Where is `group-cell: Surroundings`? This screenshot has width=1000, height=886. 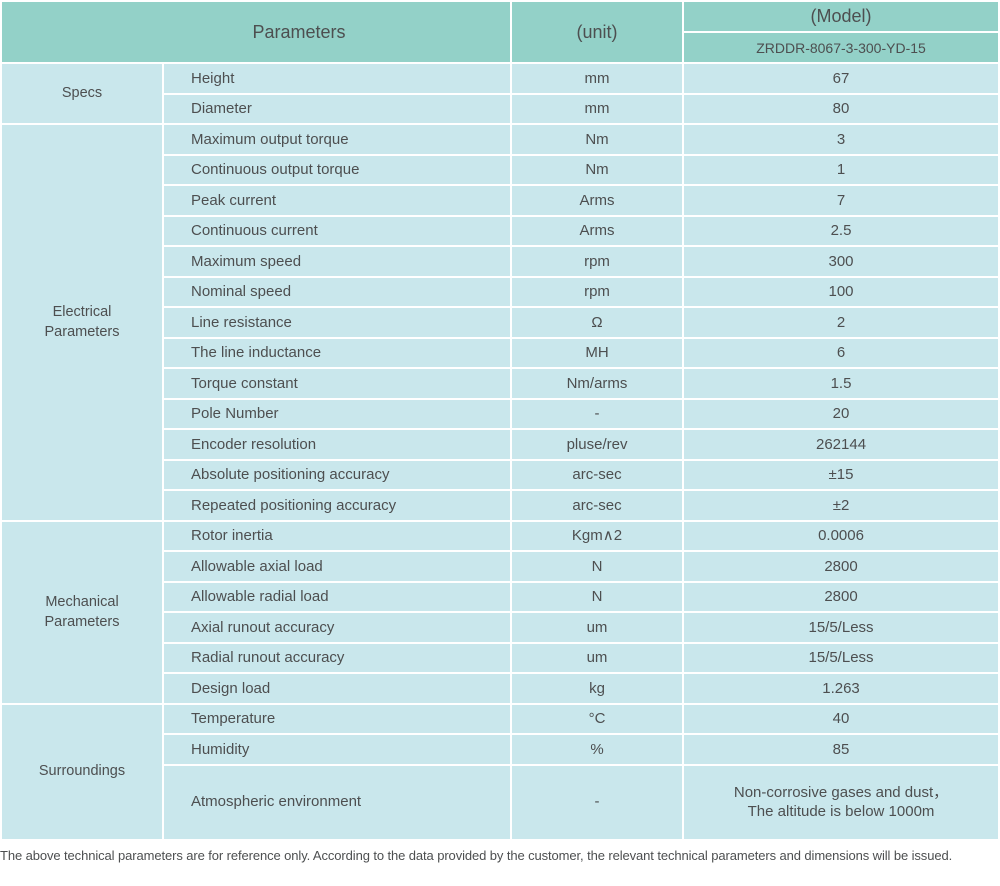
group-cell: Surroundings is located at coordinates (82, 771).